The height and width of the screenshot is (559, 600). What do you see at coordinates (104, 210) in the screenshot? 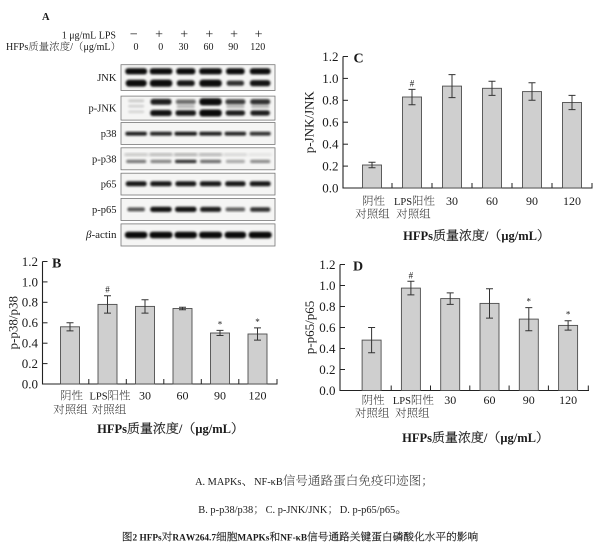
I see `svg-text: p-p65` at bounding box center [104, 210].